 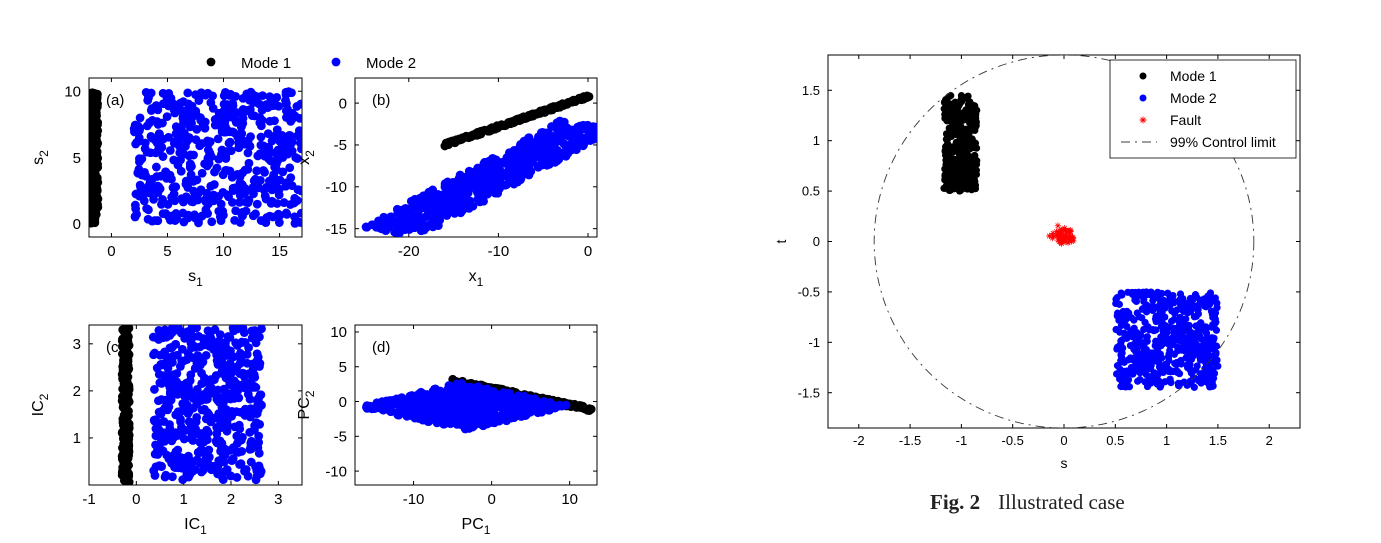 I want to click on y-tick-label: -0.5, so click(x=809, y=291).